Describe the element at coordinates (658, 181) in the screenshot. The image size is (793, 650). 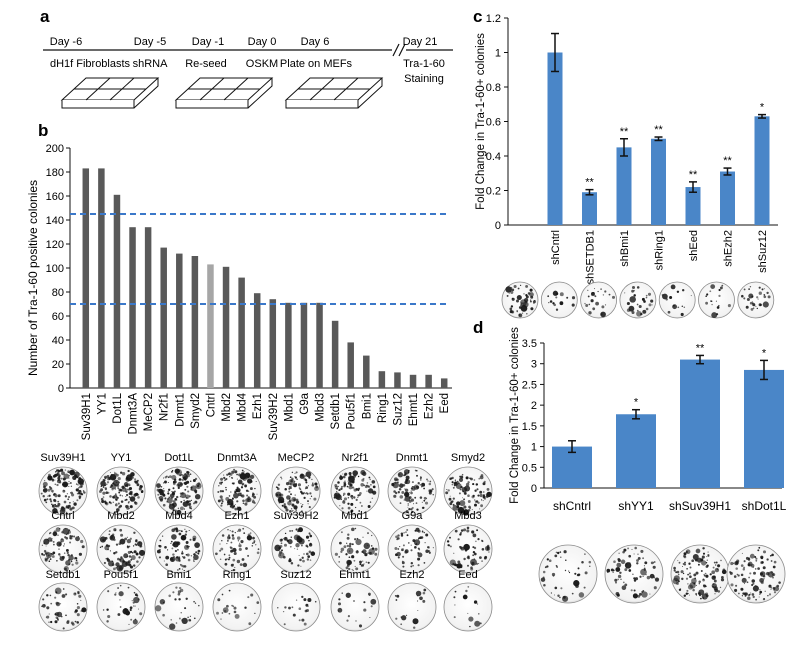
I see `bar-shring1` at that location.